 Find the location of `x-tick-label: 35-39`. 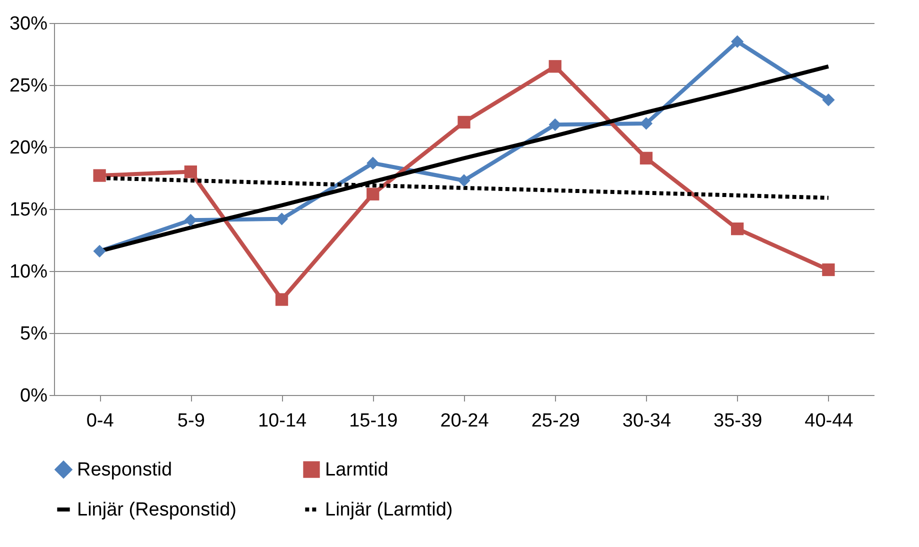

x-tick-label: 35-39 is located at coordinates (738, 421).